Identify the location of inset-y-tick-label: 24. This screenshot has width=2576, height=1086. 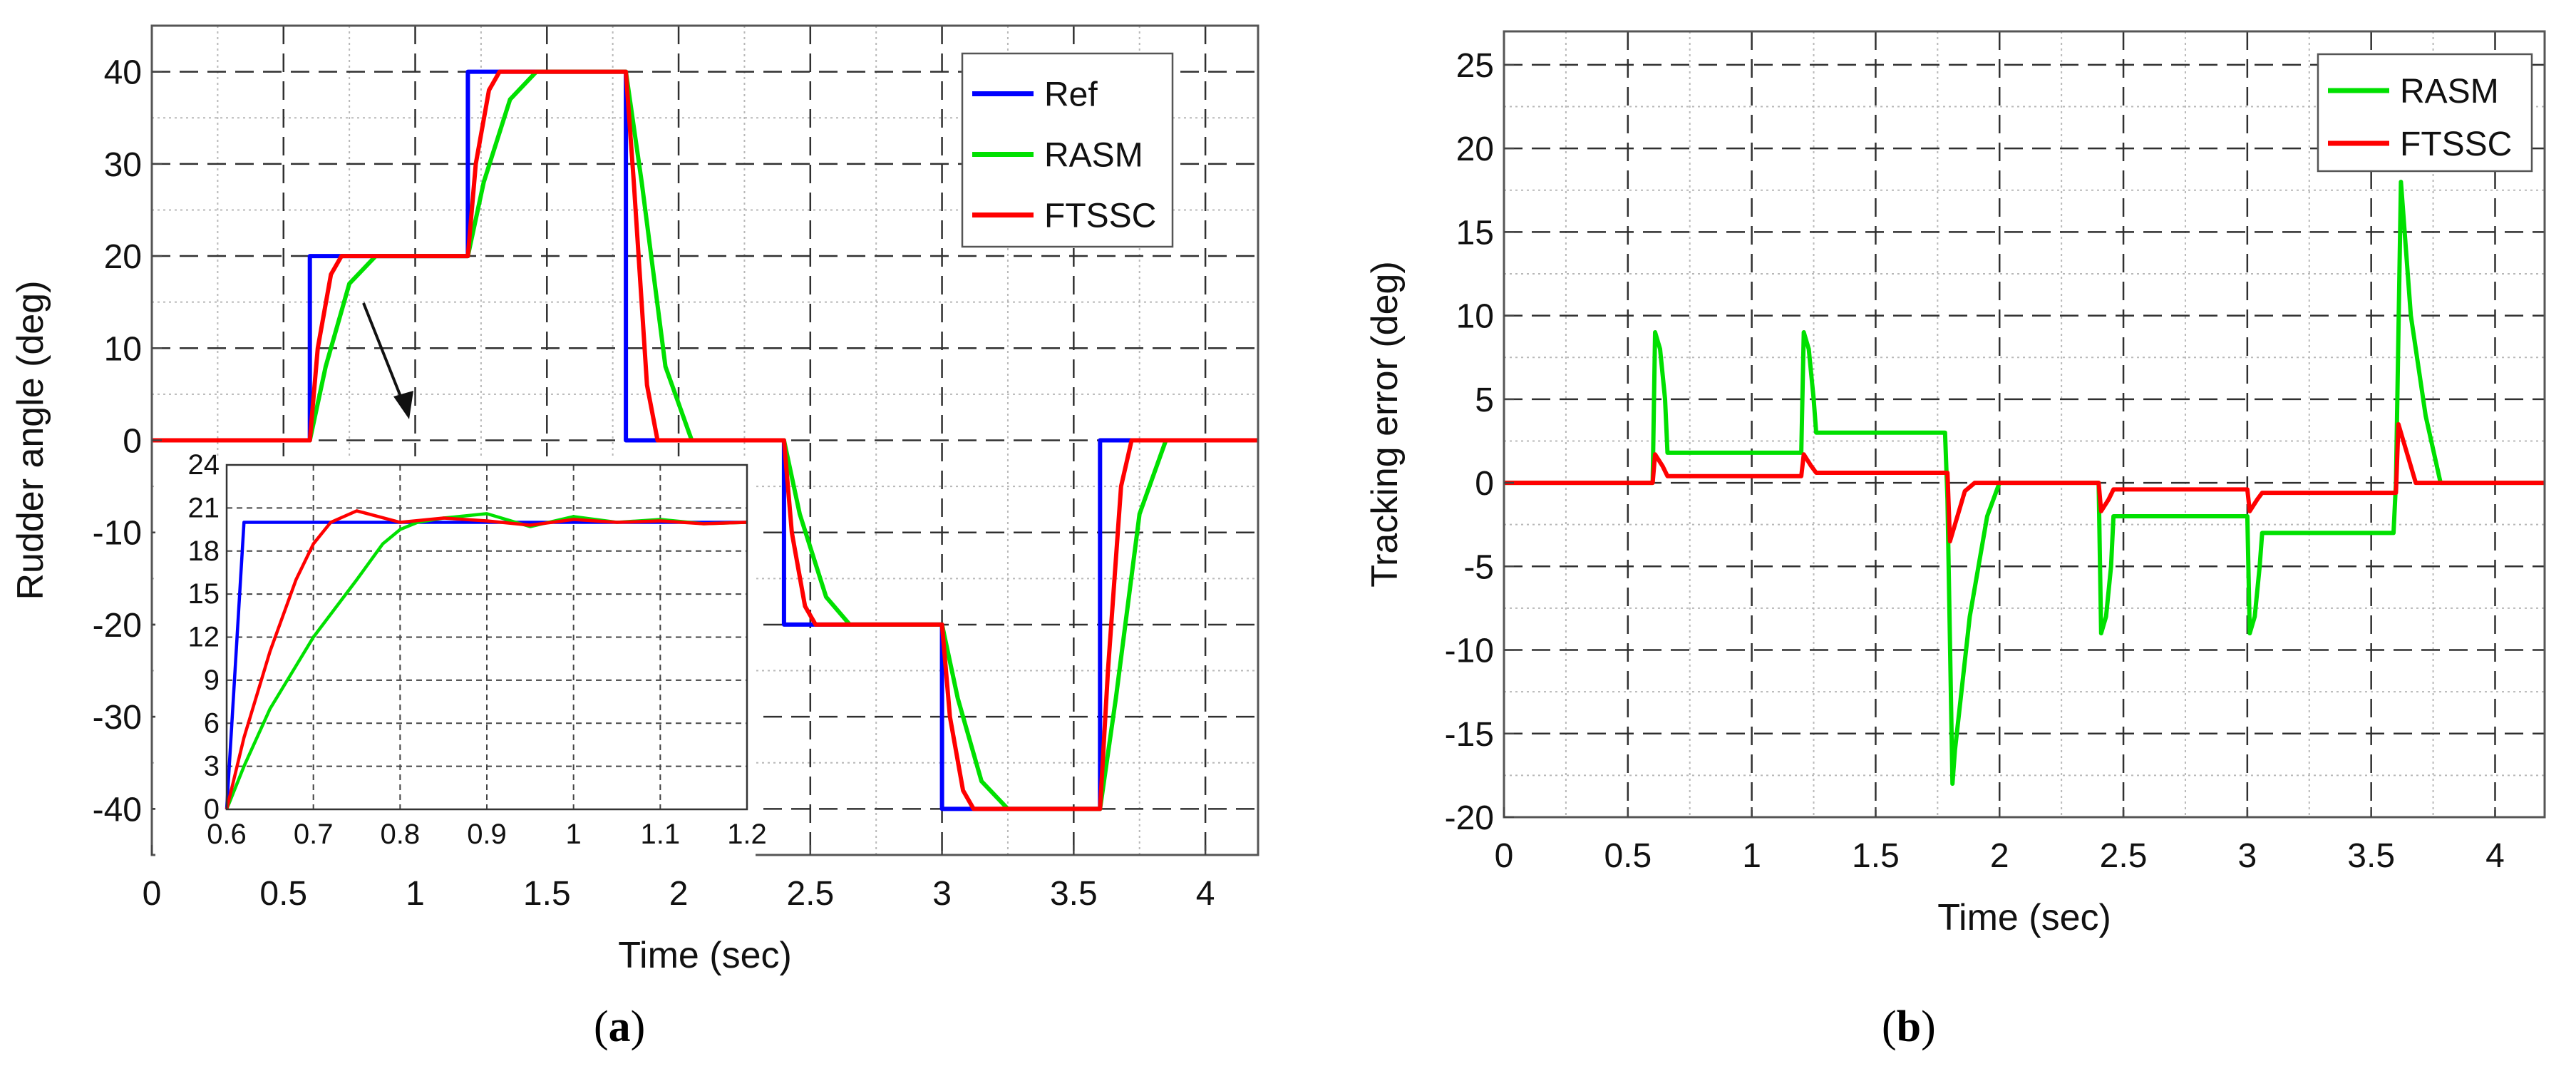
(204, 465).